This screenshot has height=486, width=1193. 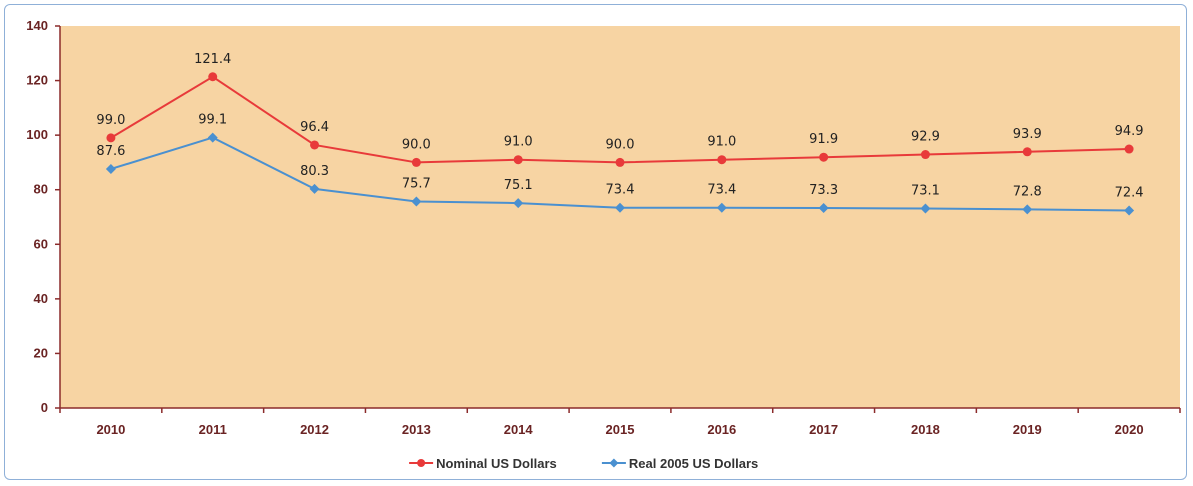 What do you see at coordinates (314, 127) in the screenshot?
I see `data-label: 96.4` at bounding box center [314, 127].